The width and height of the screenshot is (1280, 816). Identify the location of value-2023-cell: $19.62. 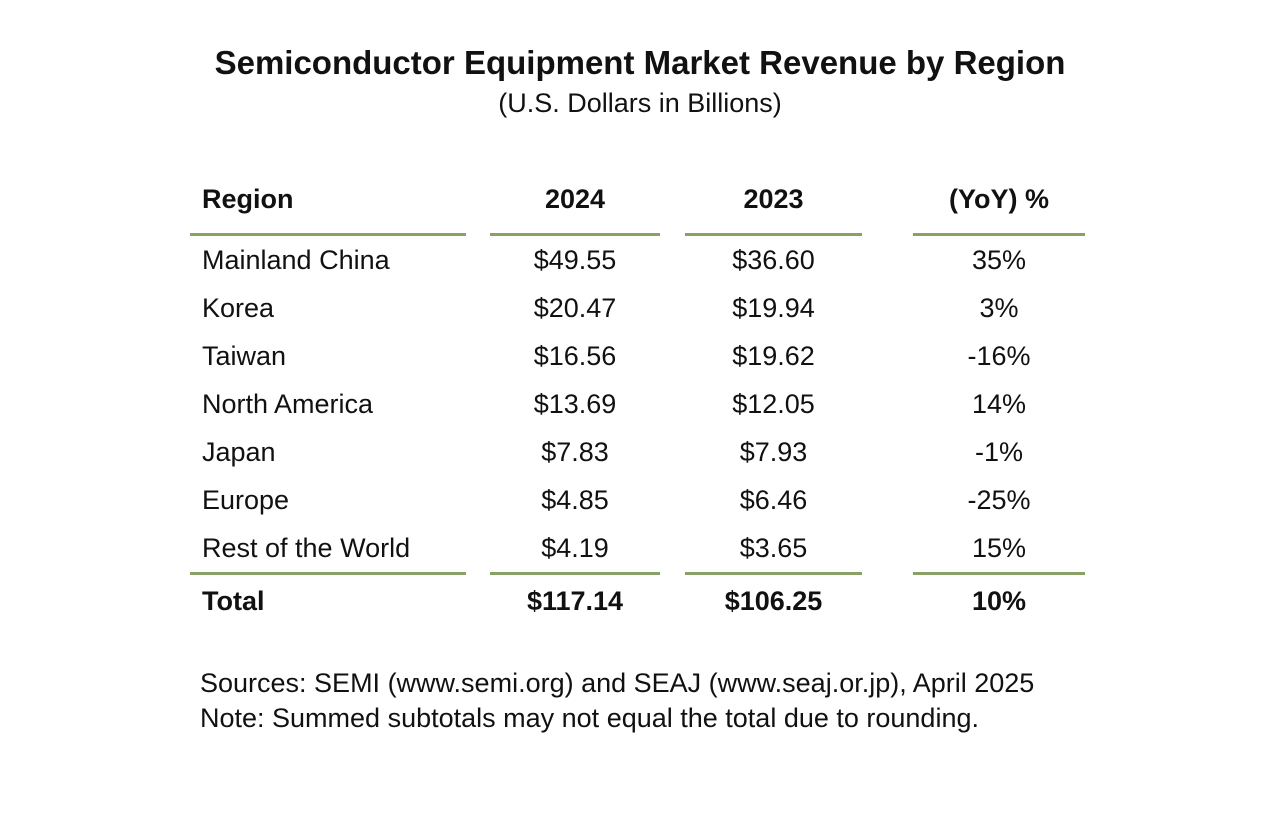
(773, 356).